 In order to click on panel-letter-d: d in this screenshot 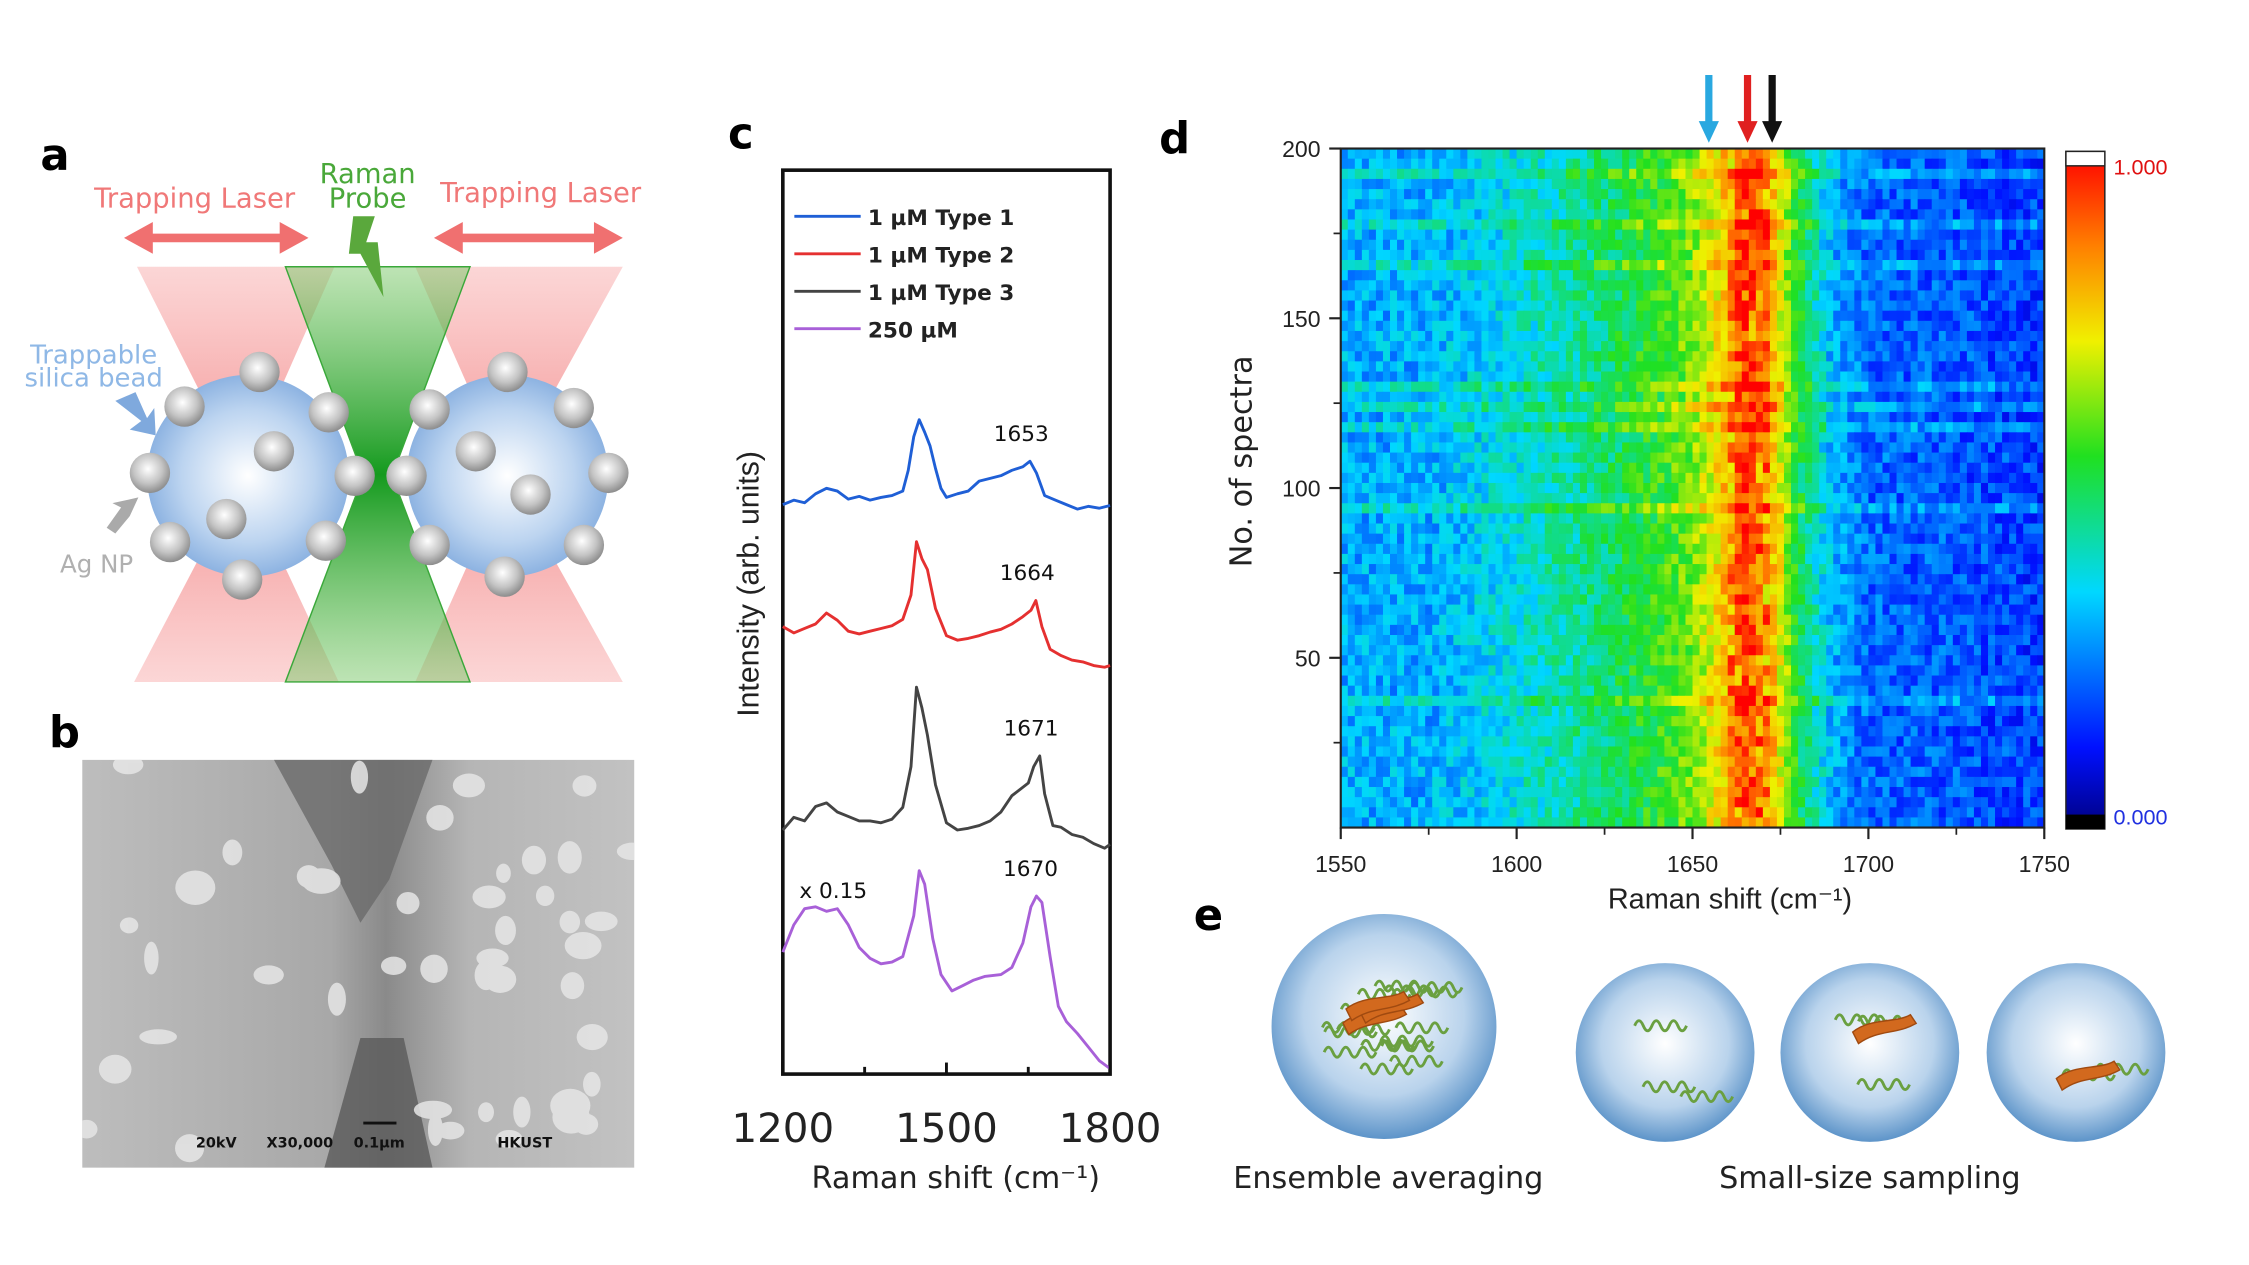, I will do `click(1174, 139)`.